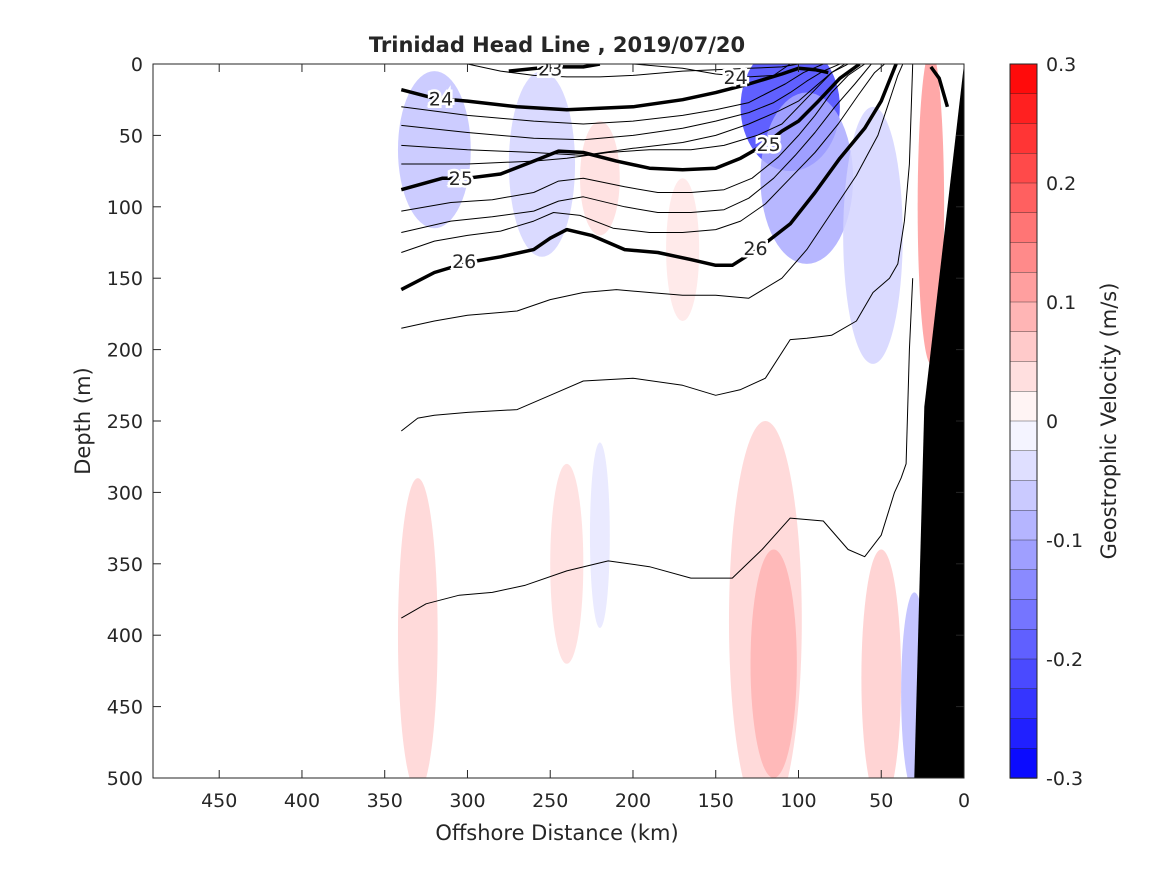 The image size is (1167, 875). I want to click on colorbar, so click(1023, 421).